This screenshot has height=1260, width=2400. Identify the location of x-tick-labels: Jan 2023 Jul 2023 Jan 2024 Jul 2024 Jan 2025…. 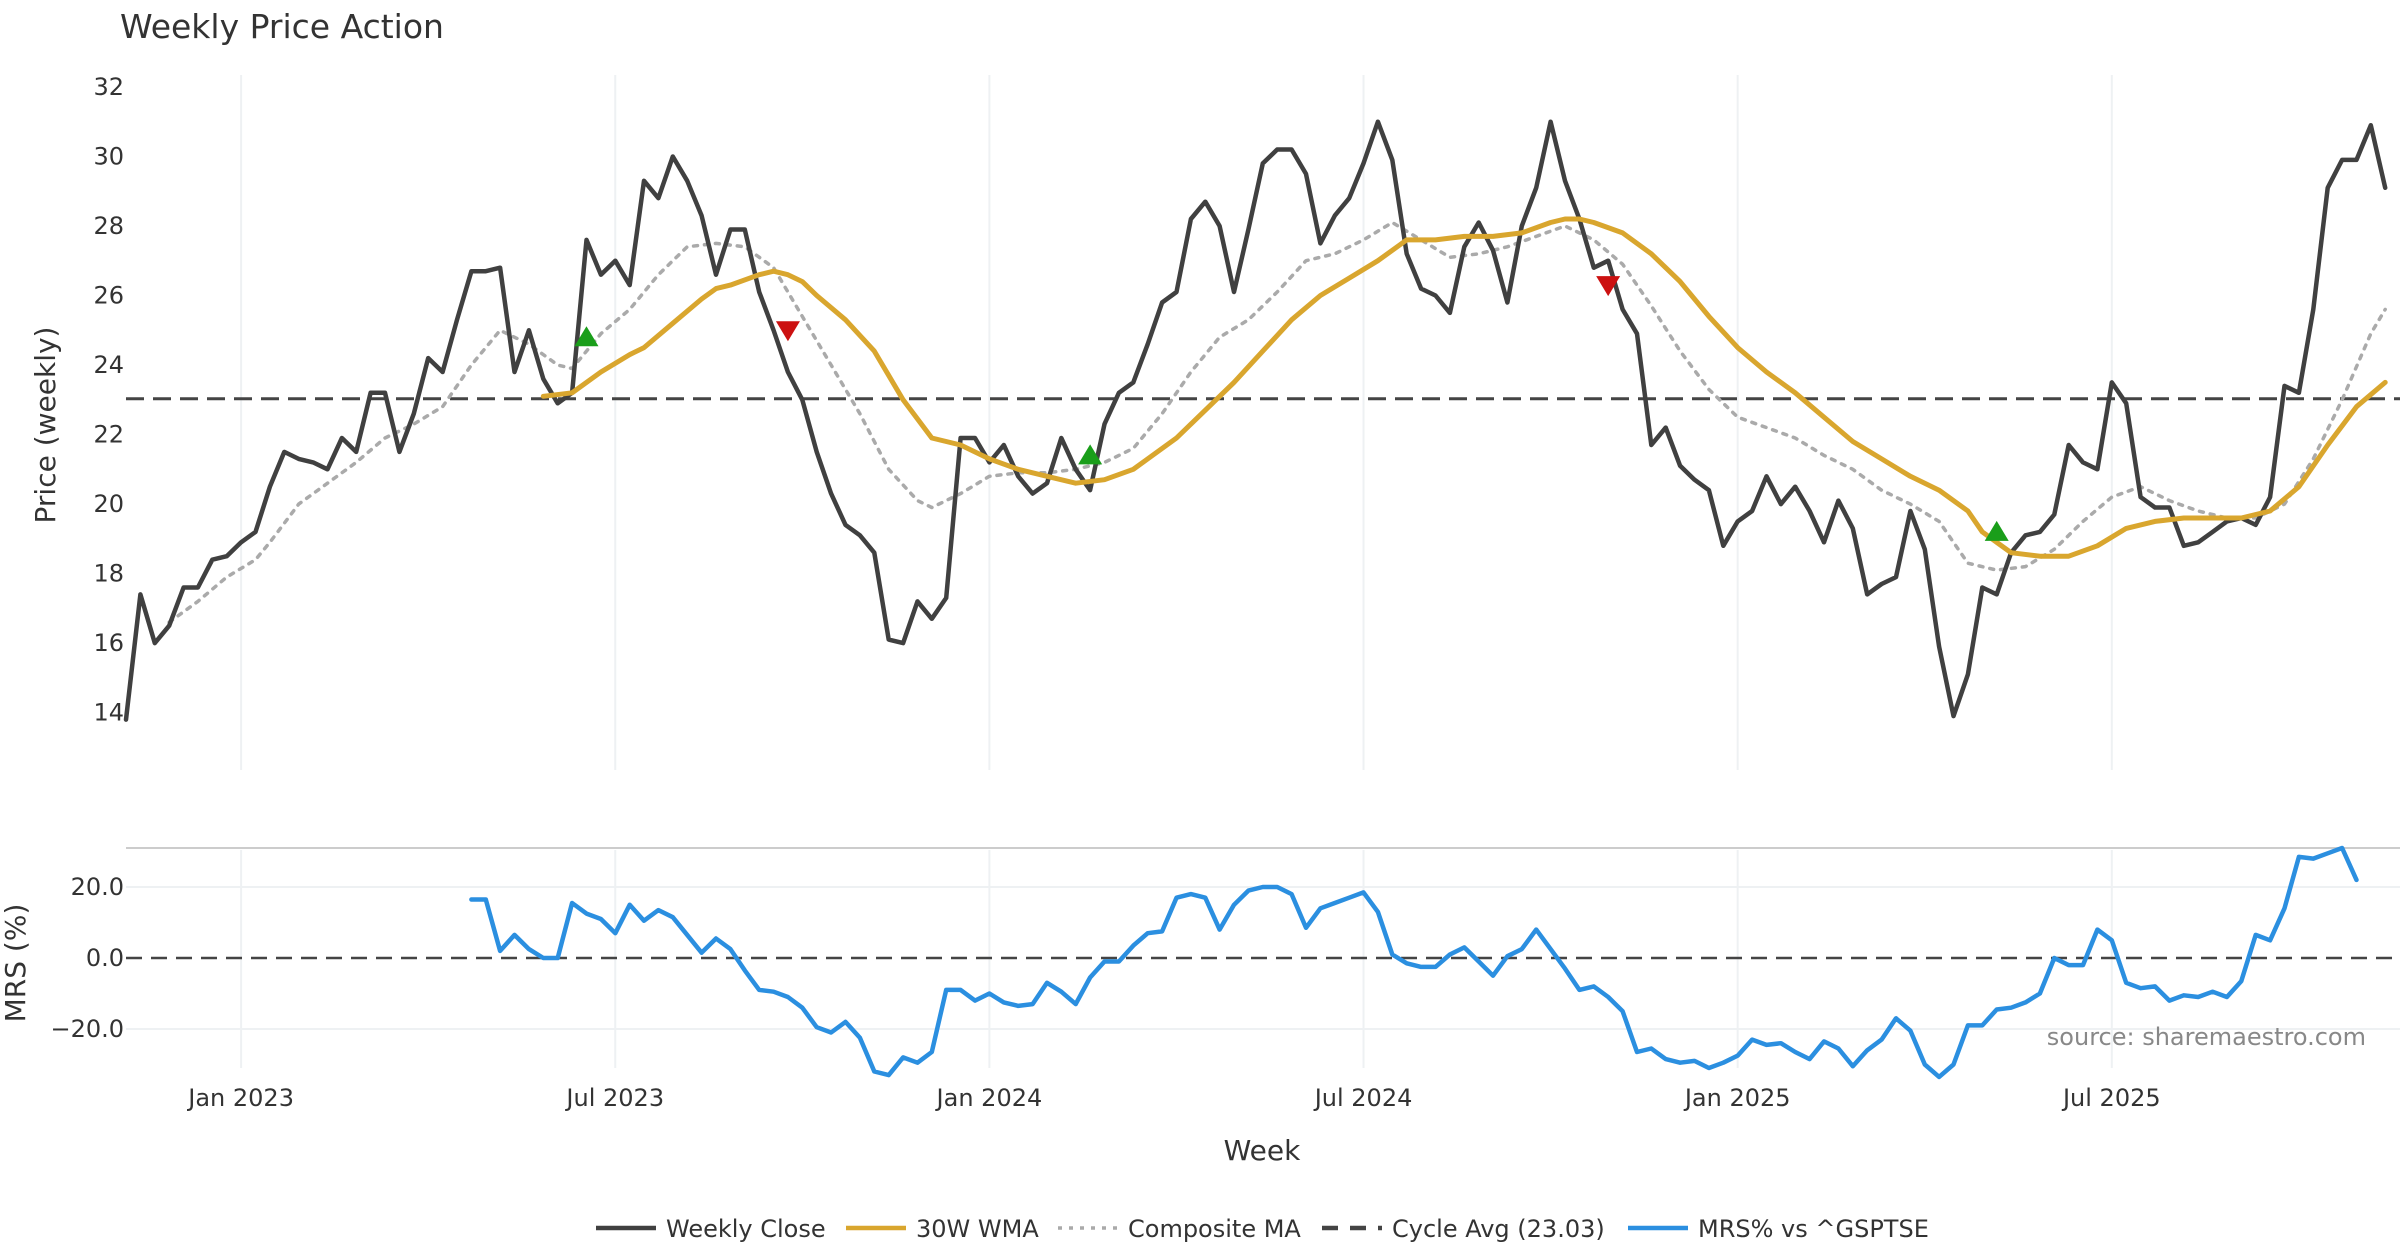
(1173, 1098).